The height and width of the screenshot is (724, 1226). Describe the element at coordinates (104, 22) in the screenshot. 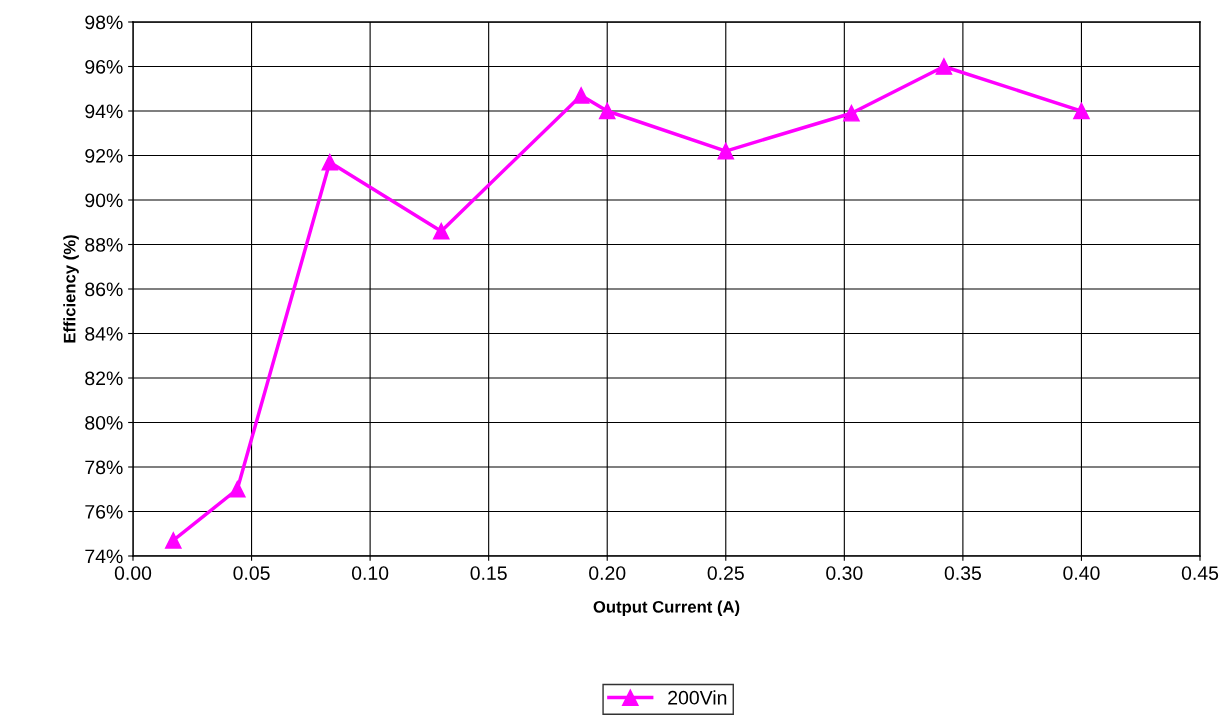

I see `y-tick-label: 98%` at that location.